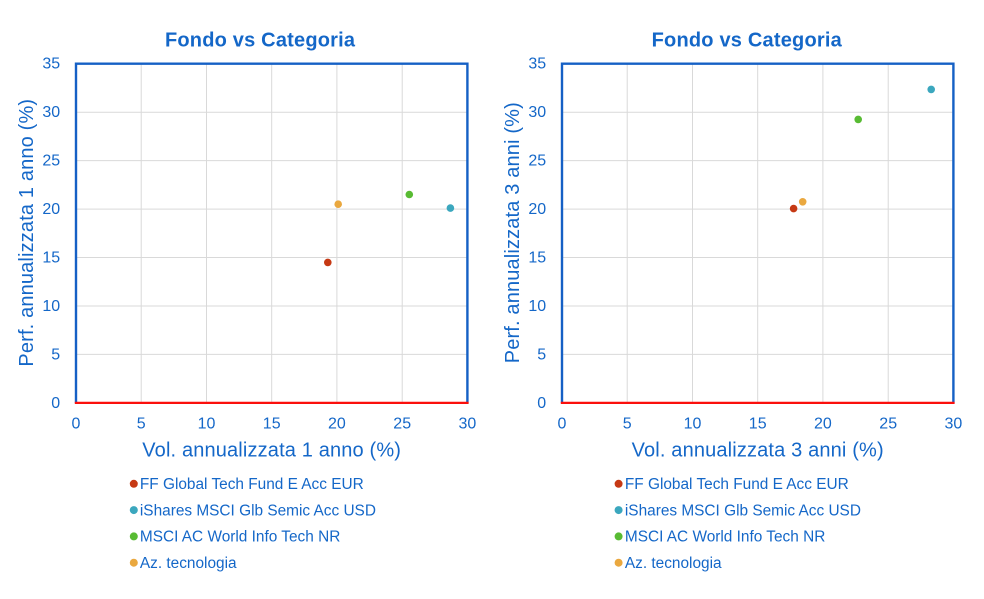 This screenshot has height=599, width=984. What do you see at coordinates (513, 232) in the screenshot?
I see `svg-text: Perf. annualizzata 3 anni (%)` at bounding box center [513, 232].